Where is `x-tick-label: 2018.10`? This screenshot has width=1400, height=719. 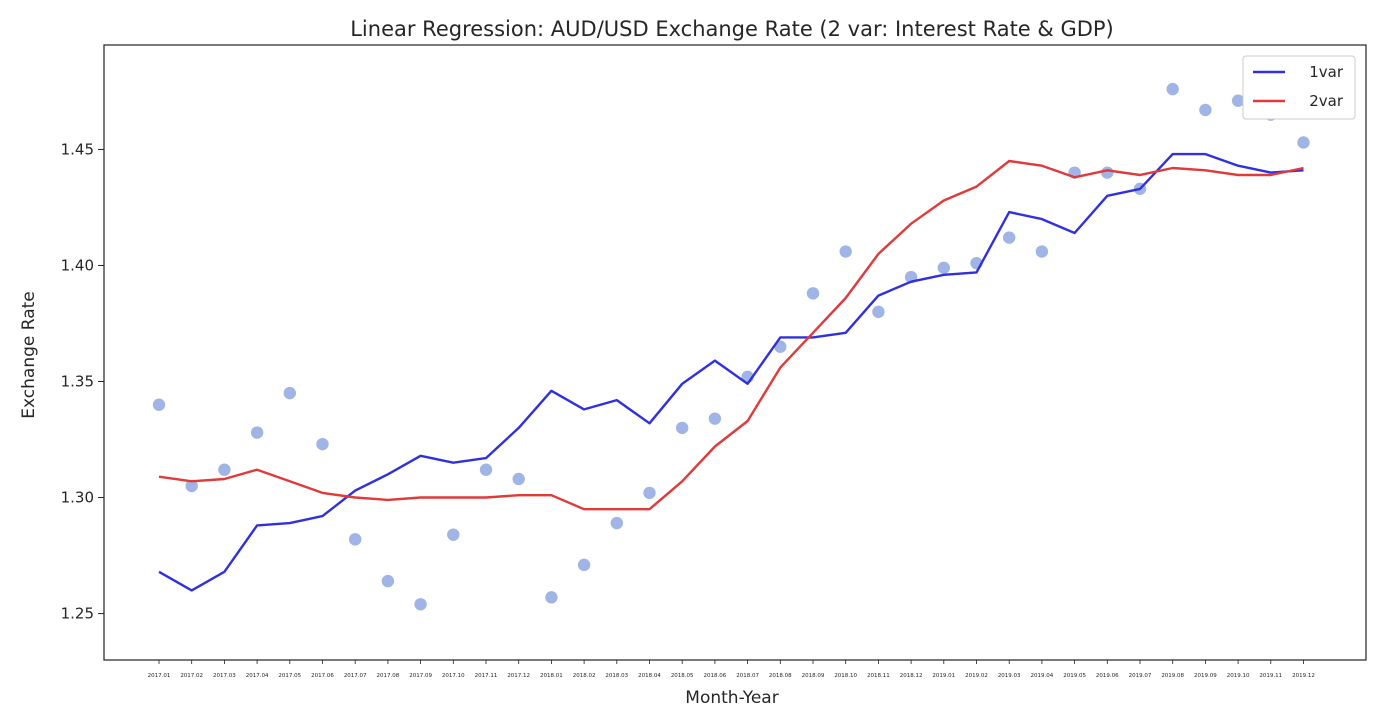 x-tick-label: 2018.10 is located at coordinates (845, 676).